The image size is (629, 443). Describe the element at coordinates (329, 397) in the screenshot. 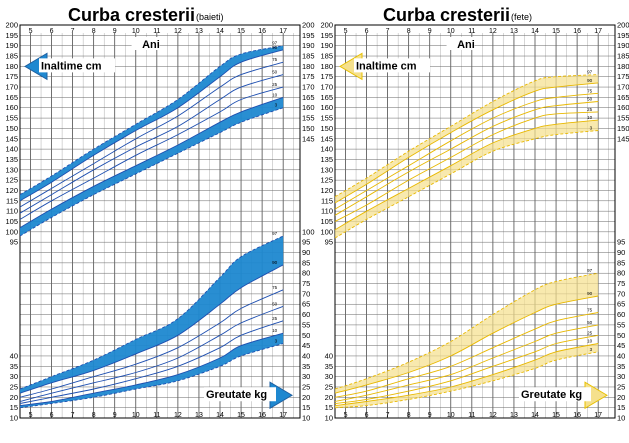

I see `y-tick-label-left: 20` at that location.